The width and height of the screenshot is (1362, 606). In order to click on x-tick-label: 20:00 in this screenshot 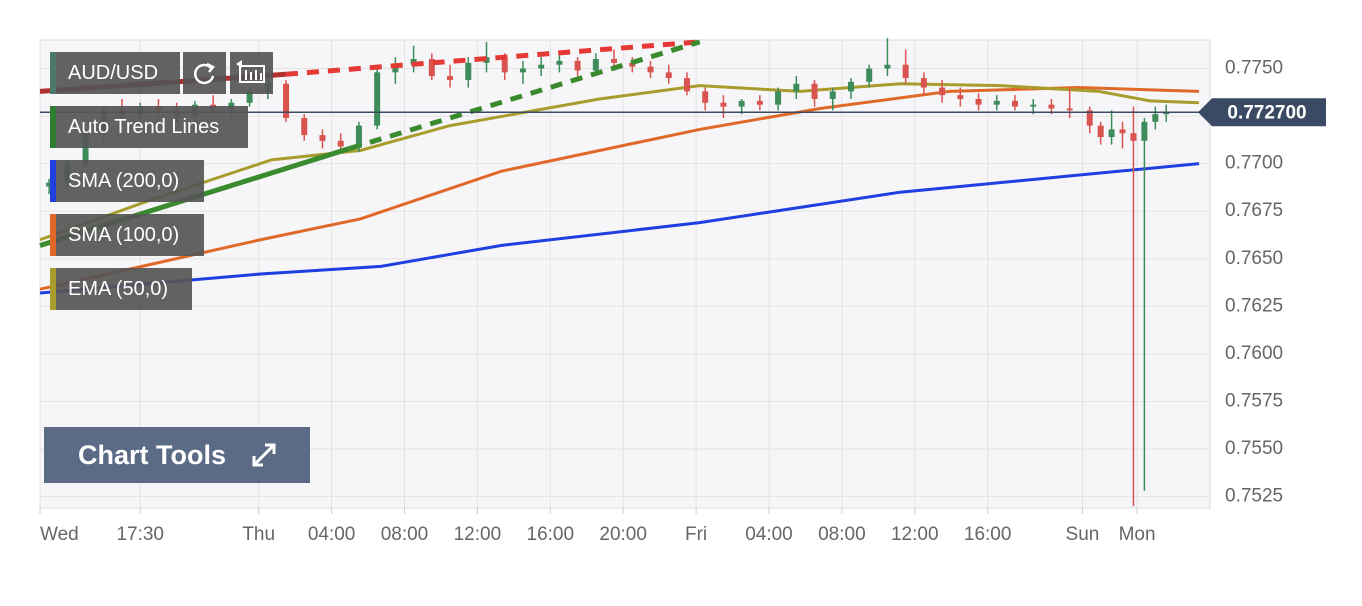, I will do `click(623, 534)`.